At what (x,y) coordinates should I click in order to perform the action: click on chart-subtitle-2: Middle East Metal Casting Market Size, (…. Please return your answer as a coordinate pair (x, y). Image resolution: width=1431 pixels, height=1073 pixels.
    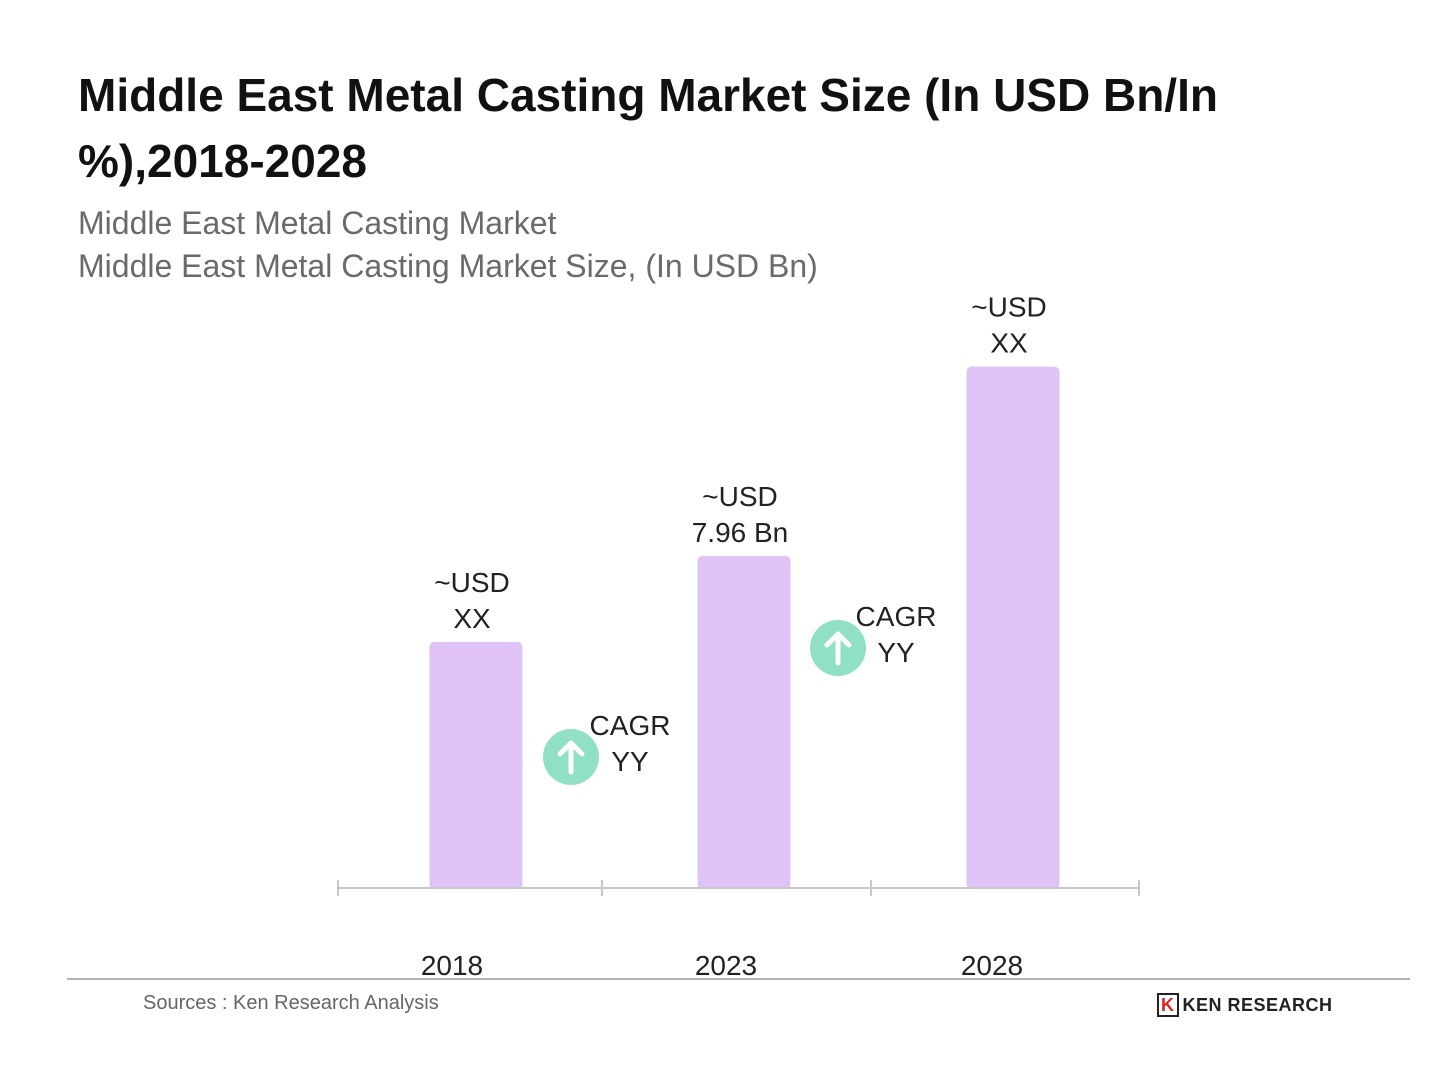
    Looking at the image, I should click on (448, 266).